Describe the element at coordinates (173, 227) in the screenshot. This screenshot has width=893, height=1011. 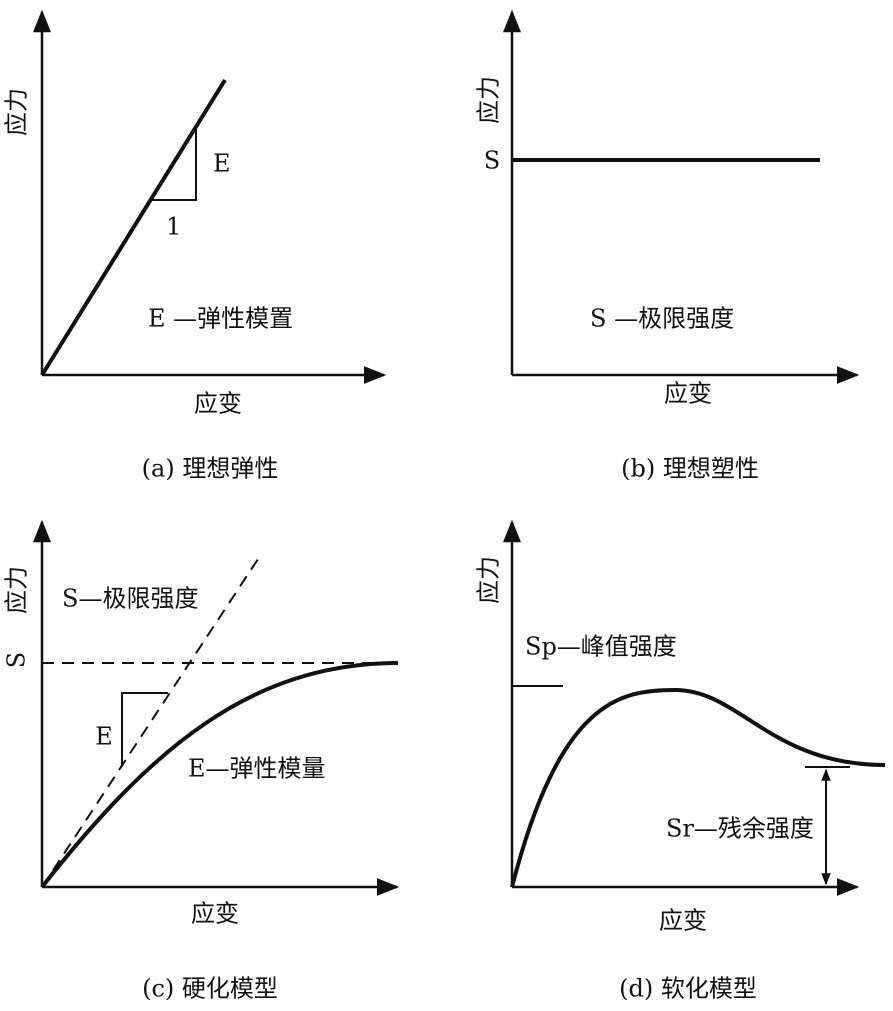
I see `run-label: 1` at that location.